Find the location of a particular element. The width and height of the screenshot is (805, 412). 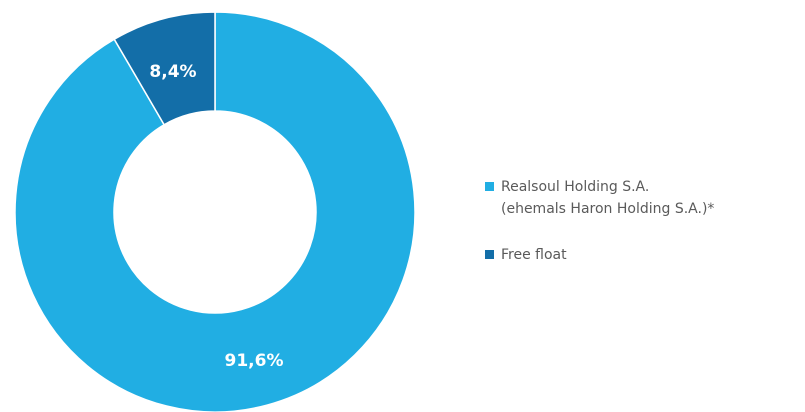

legend-label-line: Free float is located at coordinates (534, 255).